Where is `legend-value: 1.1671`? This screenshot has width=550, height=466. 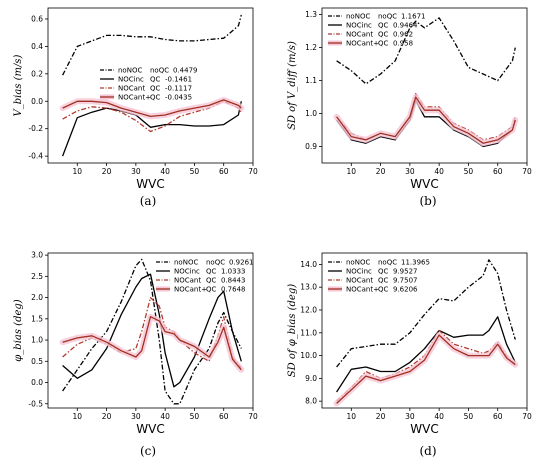
legend-value: 1.1671 is located at coordinates (413, 17).